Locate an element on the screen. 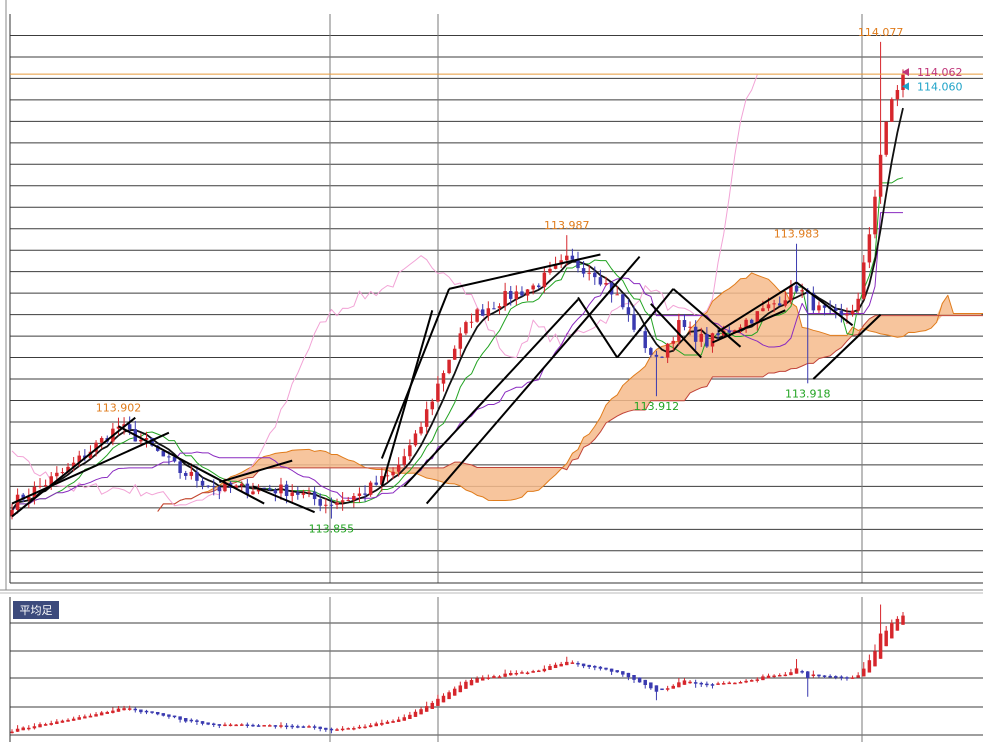 This screenshot has width=983, height=746. extreme-label-113.983: 113.983 is located at coordinates (797, 234).